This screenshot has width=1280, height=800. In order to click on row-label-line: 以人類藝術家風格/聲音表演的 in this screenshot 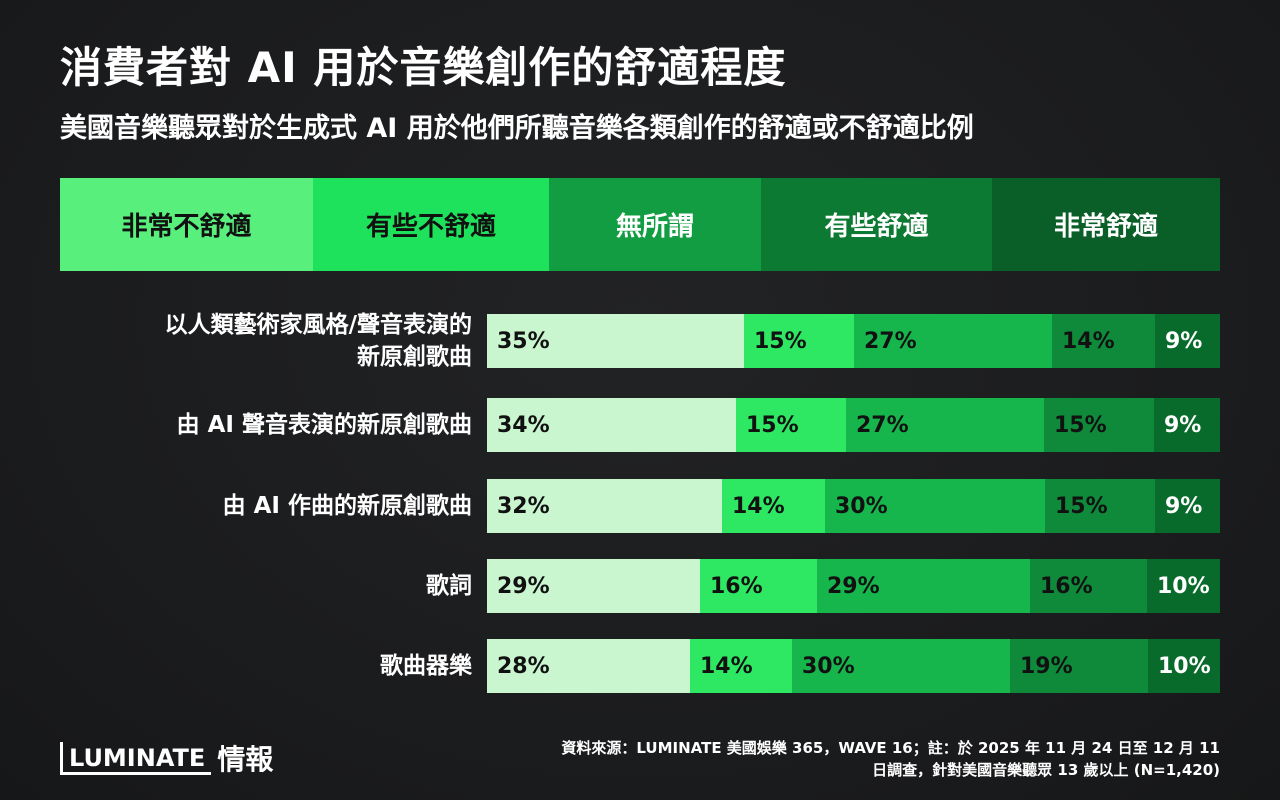, I will do `click(318, 325)`.